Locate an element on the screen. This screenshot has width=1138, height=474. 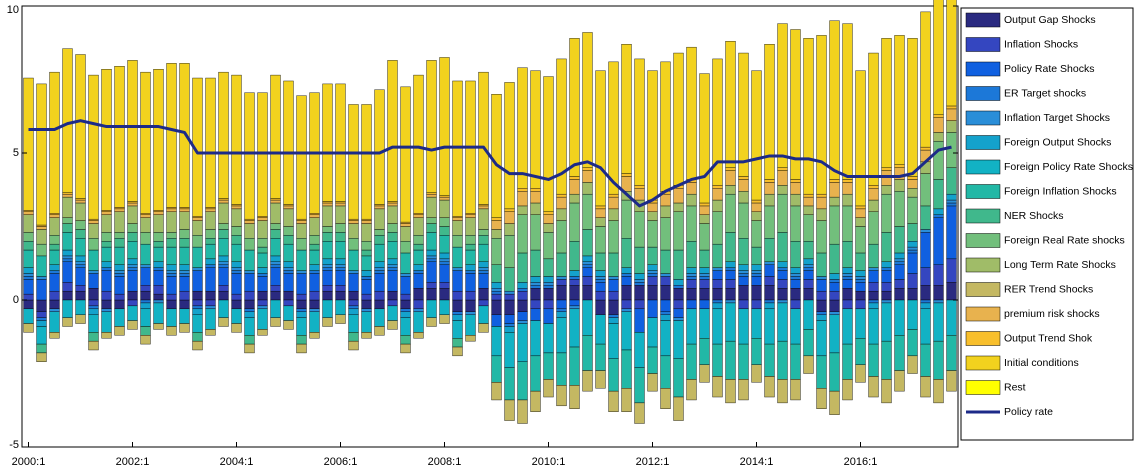
legend-label: Policy Rate Shocks is located at coordinates (1049, 69).